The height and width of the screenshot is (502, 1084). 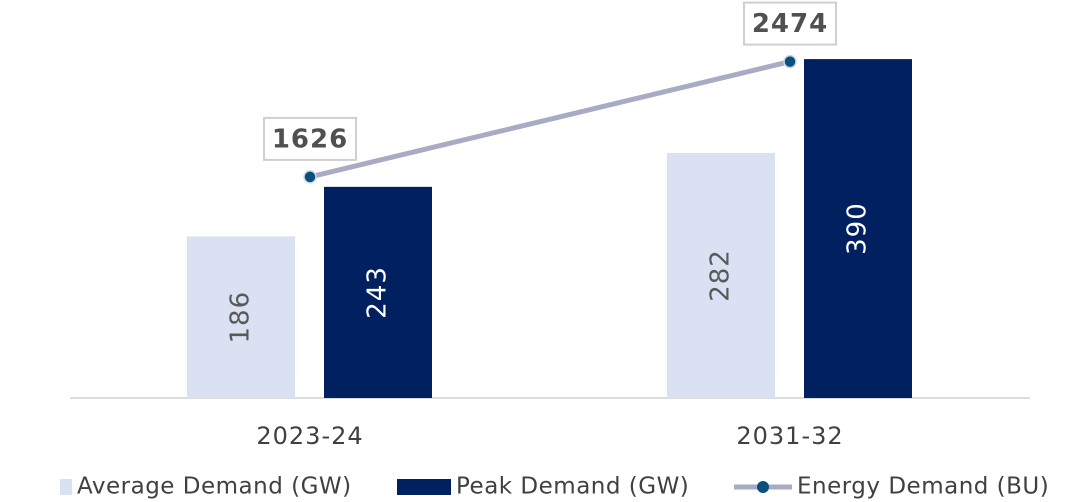 What do you see at coordinates (923, 487) in the screenshot?
I see `legend-label: Energy Demand (BU)` at bounding box center [923, 487].